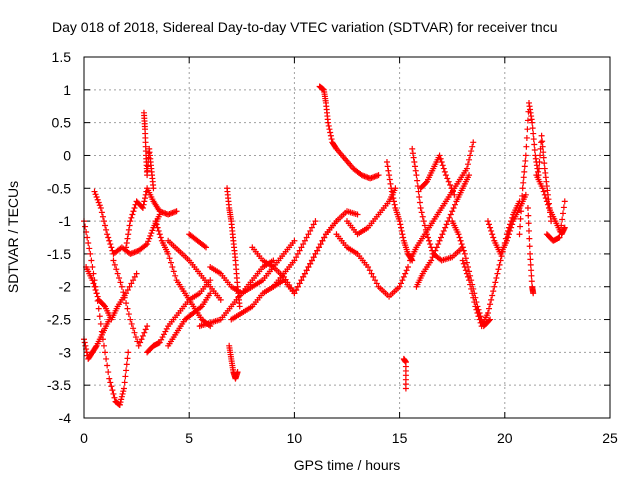 The width and height of the screenshot is (640, 480). What do you see at coordinates (295, 438) in the screenshot?
I see `x-tick-label: 10` at bounding box center [295, 438].